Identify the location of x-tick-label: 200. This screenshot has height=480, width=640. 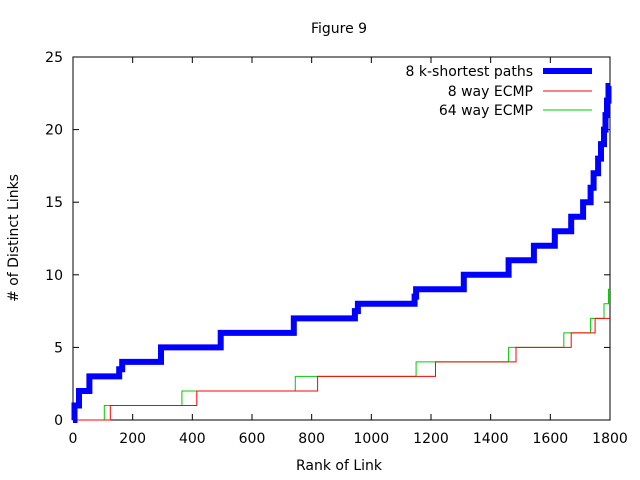
(132, 439).